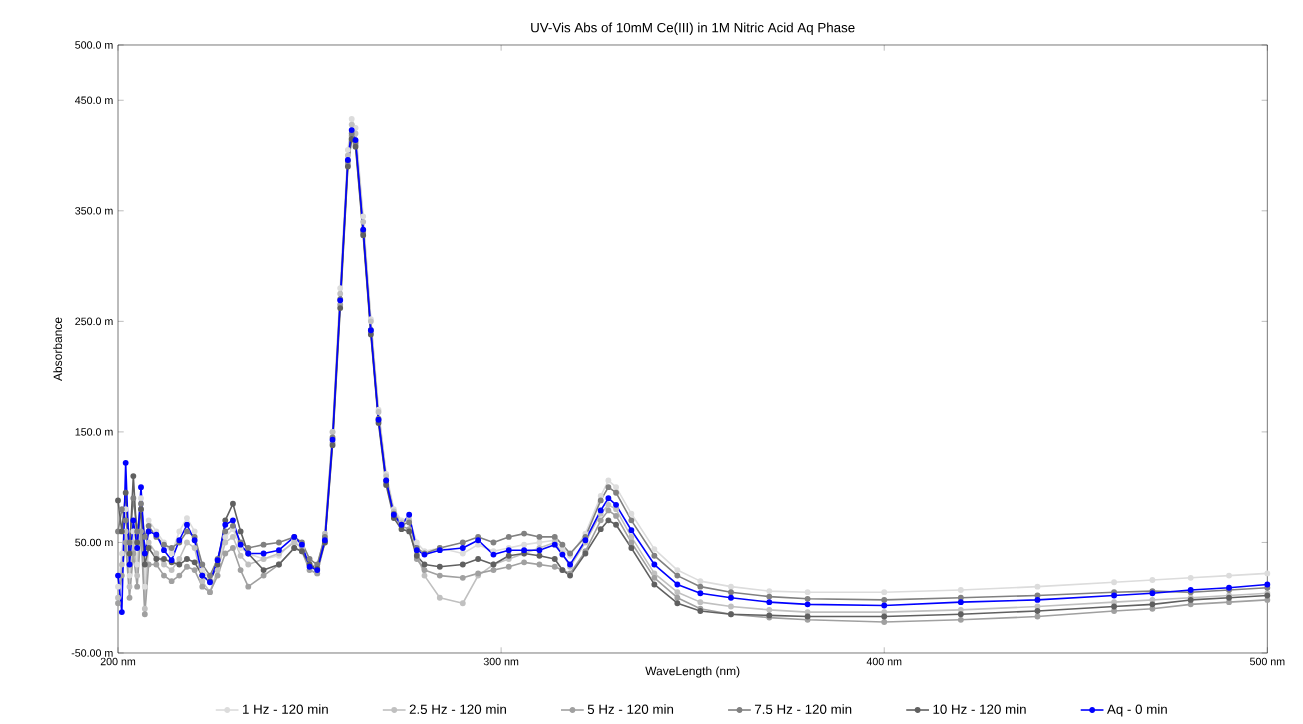 This screenshot has height=724, width=1303. What do you see at coordinates (630, 709) in the screenshot?
I see `legend-label: 5 Hz - 120 min` at bounding box center [630, 709].